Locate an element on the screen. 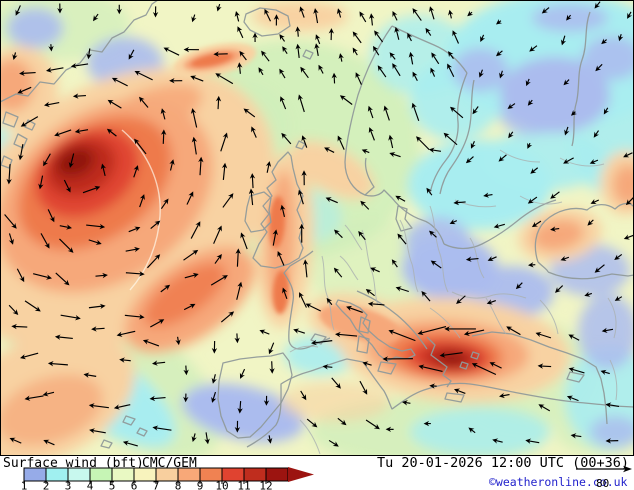 This screenshot has width=634, height=490. legend-value-label: 7 is located at coordinates (156, 485).